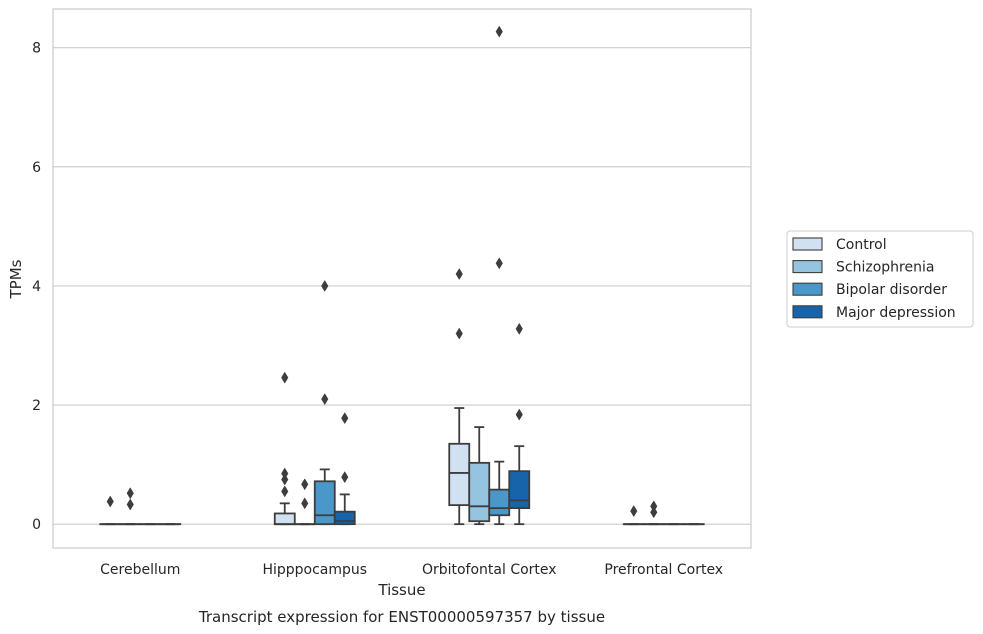 This screenshot has height=634, width=983. I want to click on y-tick-label: 0, so click(36, 525).